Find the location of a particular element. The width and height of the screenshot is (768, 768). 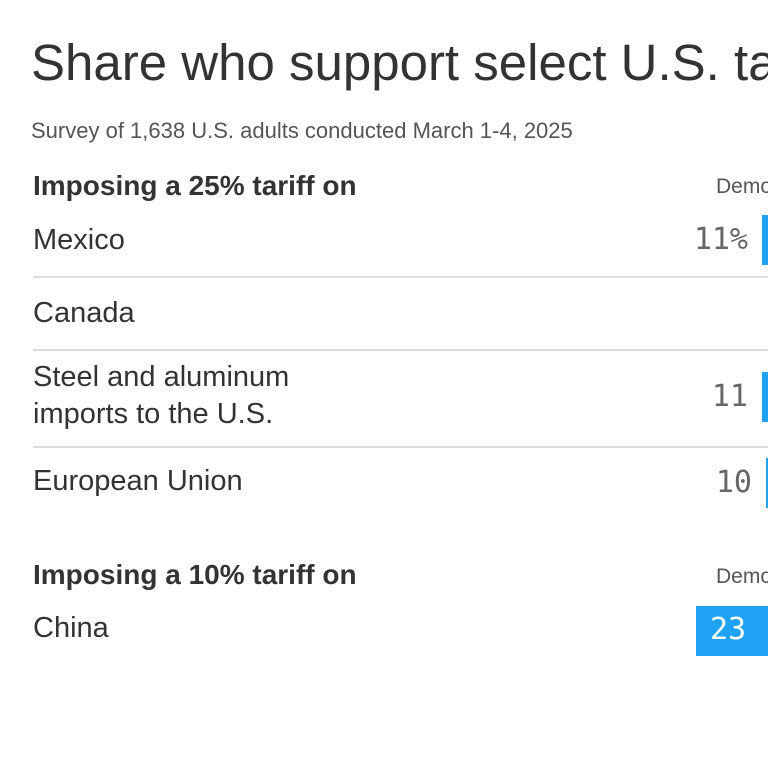

row-label-steel-line-1: Steel and aluminum is located at coordinates (161, 377).